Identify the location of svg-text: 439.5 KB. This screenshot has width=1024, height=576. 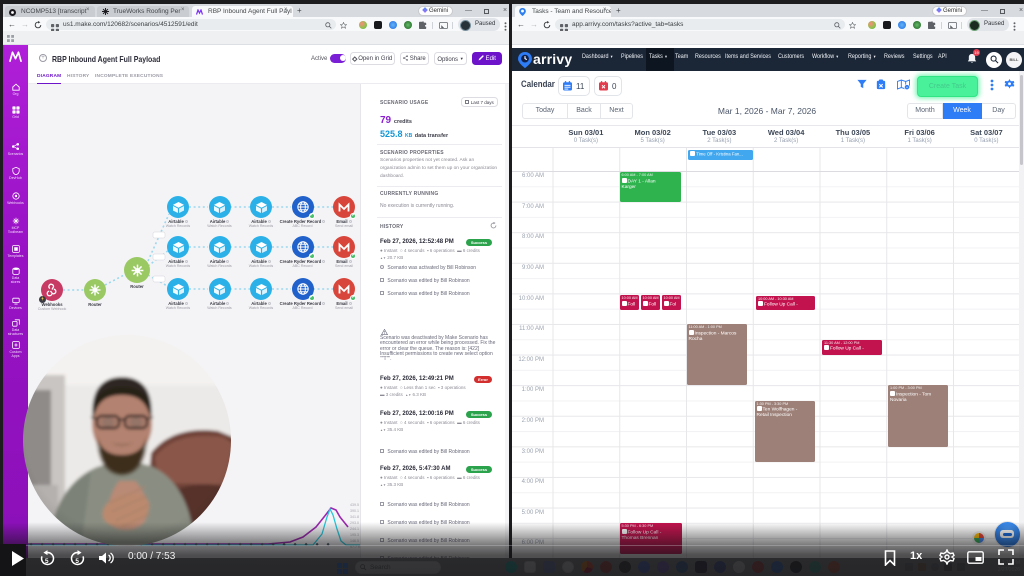
(355, 505).